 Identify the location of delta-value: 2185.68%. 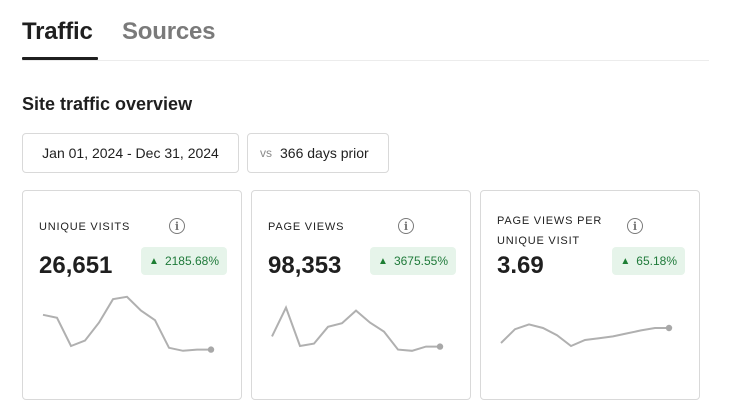
(191, 261).